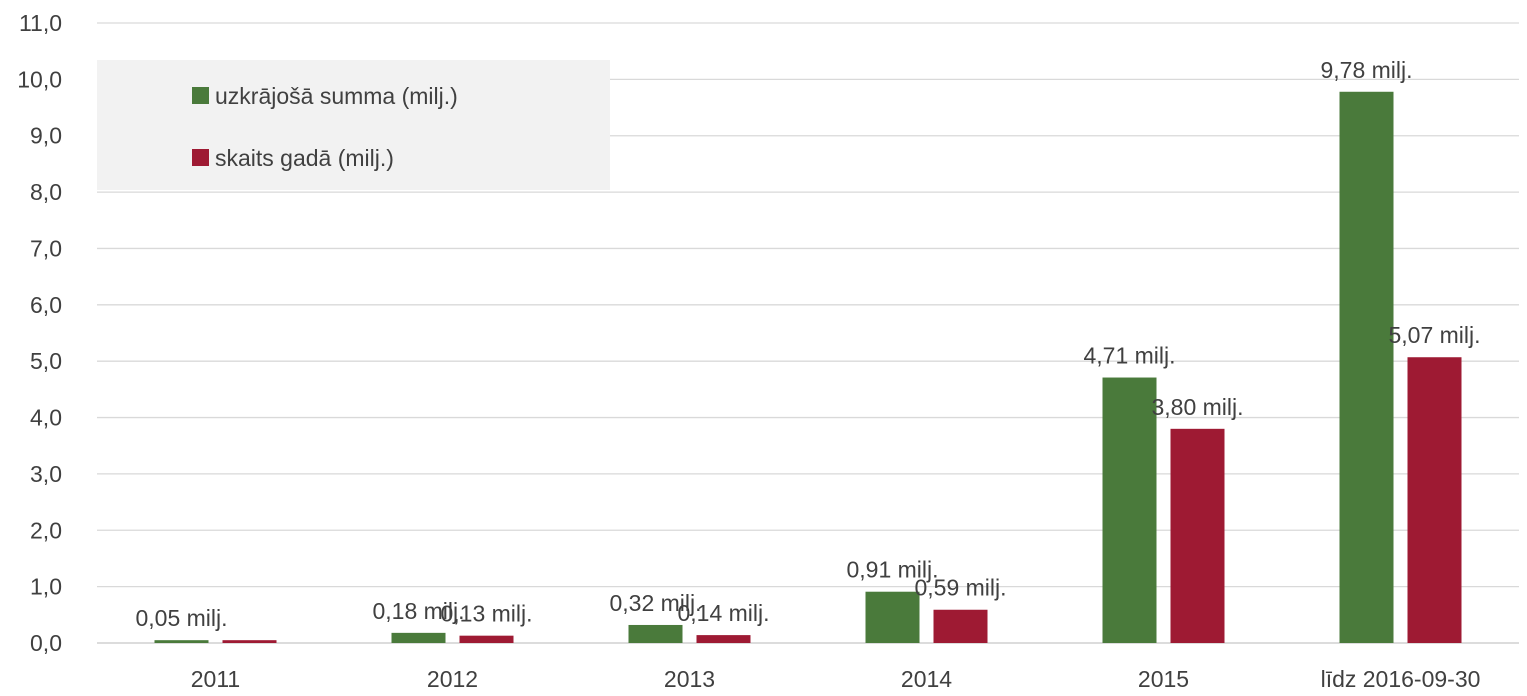 Image resolution: width=1527 pixels, height=696 pixels. Describe the element at coordinates (1401, 679) in the screenshot. I see `x-tick-label: līdz 2016-09-30` at that location.